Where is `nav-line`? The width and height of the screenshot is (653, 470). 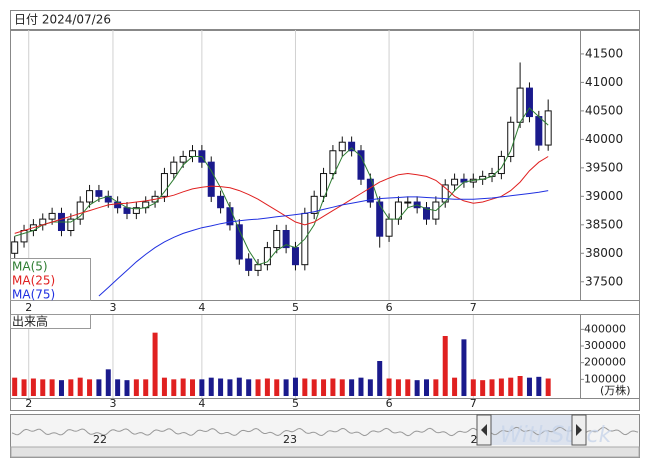 nav-line is located at coordinates (325, 431).